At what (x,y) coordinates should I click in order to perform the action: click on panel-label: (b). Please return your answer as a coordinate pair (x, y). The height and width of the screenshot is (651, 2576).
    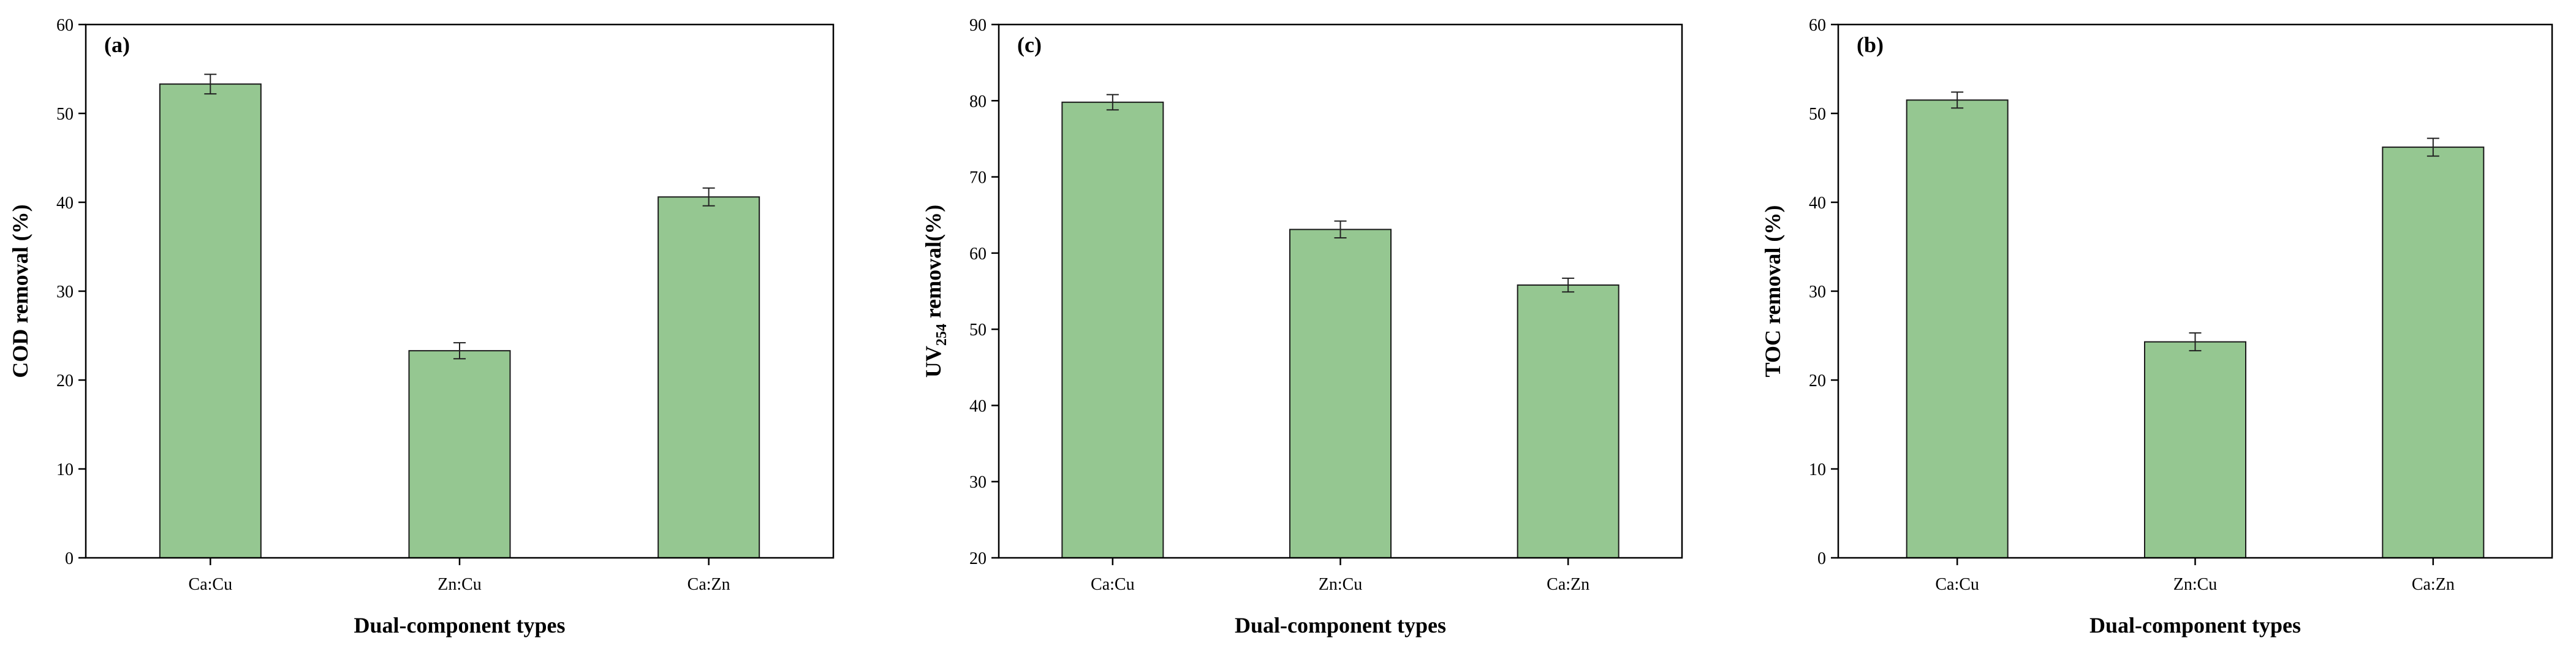
    Looking at the image, I should click on (1870, 44).